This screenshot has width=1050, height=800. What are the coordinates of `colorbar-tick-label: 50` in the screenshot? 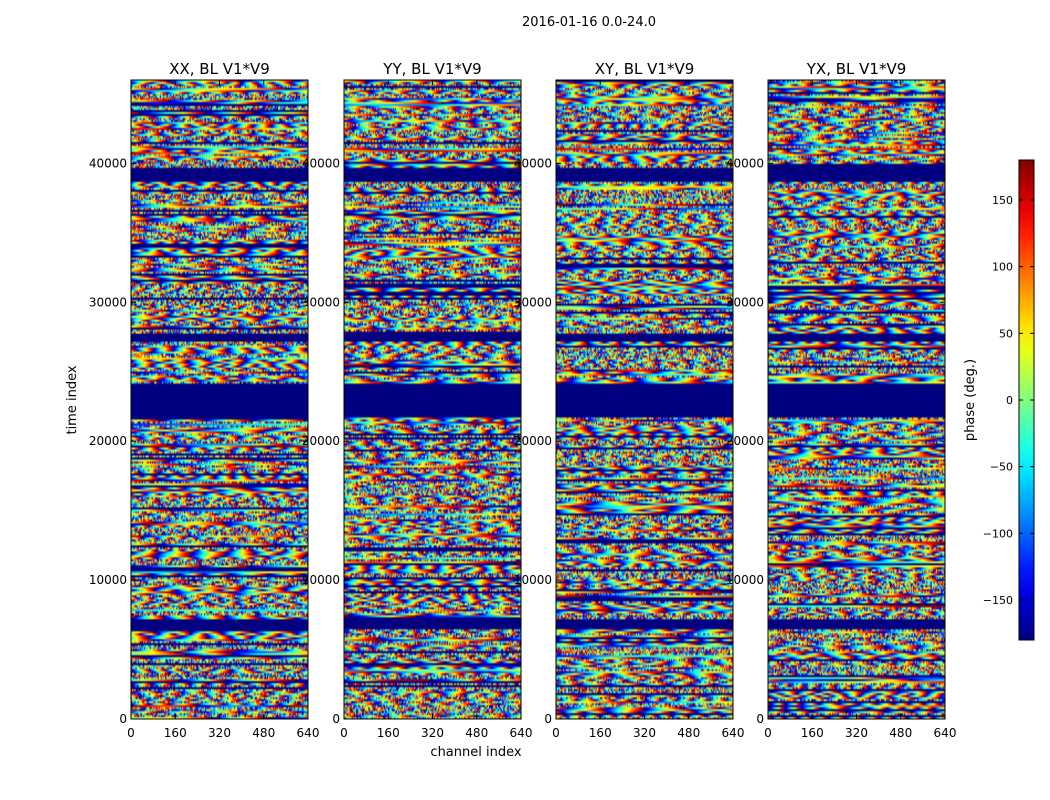 It's located at (1006, 333).